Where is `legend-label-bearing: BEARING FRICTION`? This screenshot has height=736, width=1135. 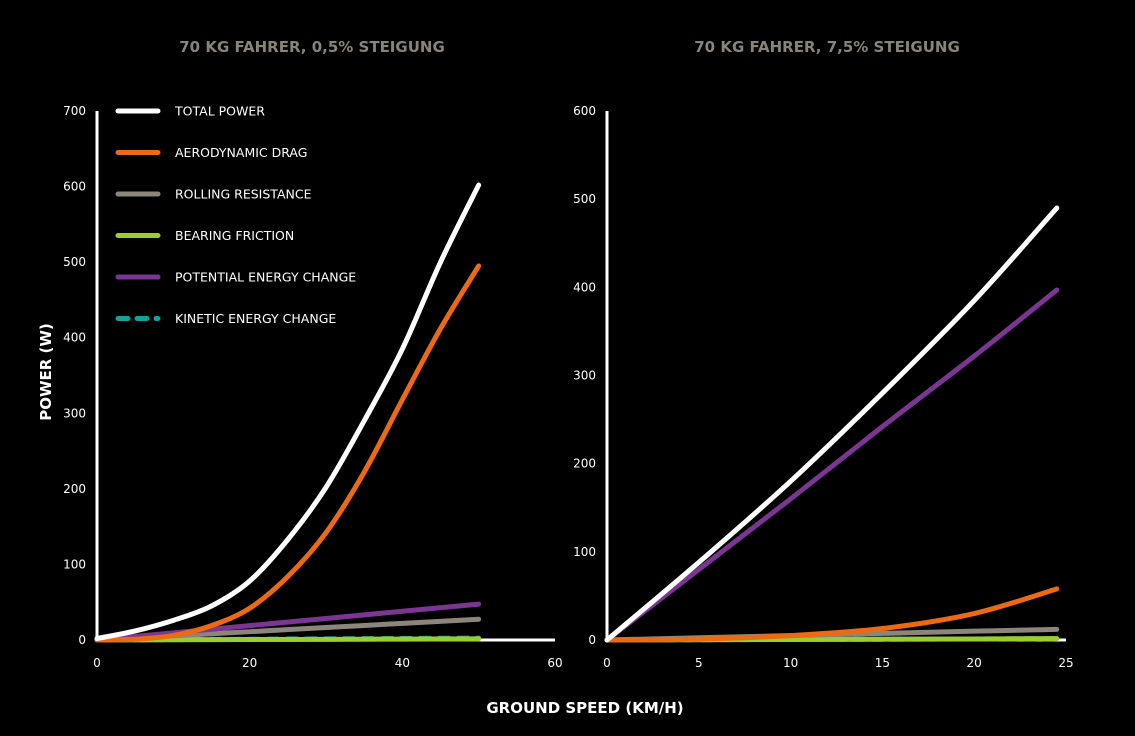 legend-label-bearing: BEARING FRICTION is located at coordinates (234, 235).